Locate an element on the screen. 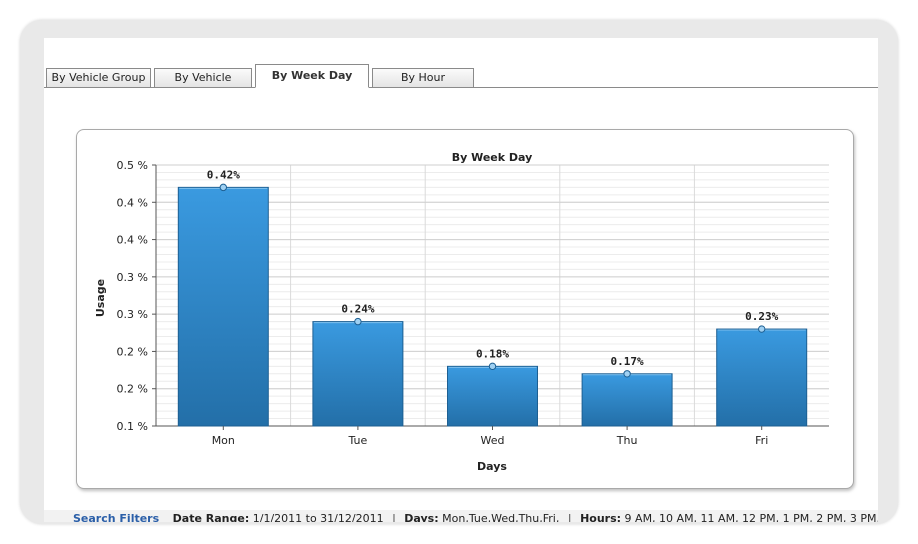 The image size is (918, 544). x-tick-label: Wed is located at coordinates (493, 440).